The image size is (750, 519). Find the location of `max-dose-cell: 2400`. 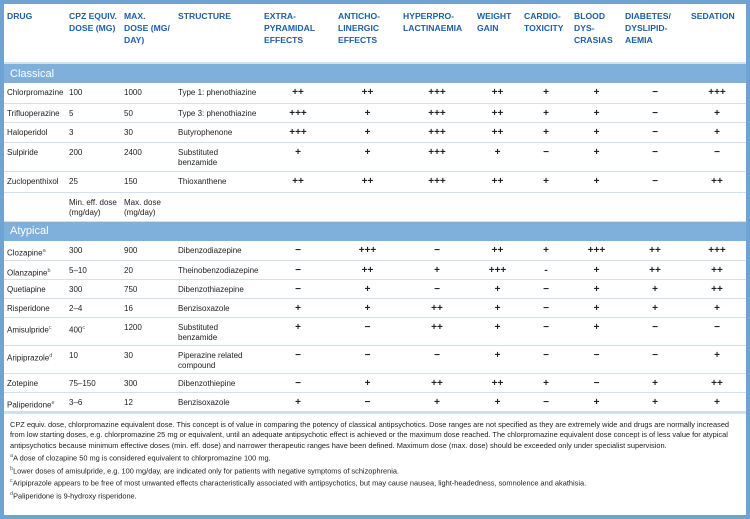

max-dose-cell: 2400 is located at coordinates (148, 157).